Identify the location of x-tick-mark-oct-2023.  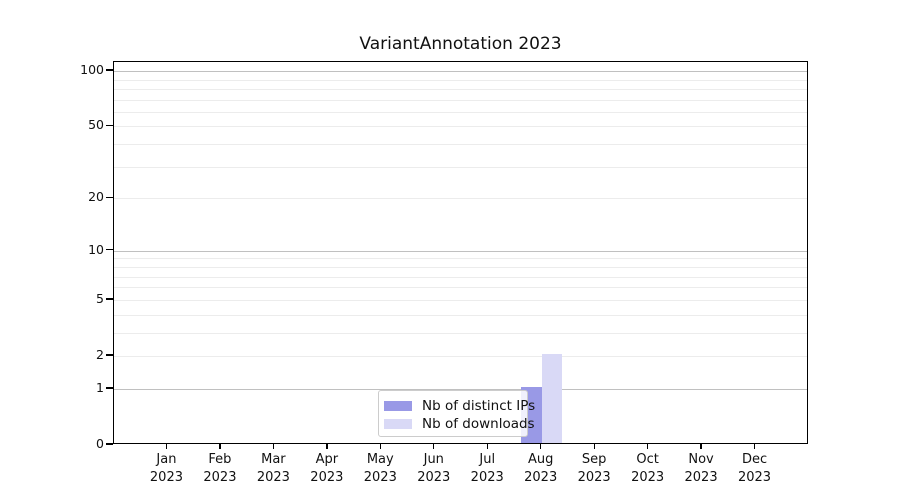
(648, 446).